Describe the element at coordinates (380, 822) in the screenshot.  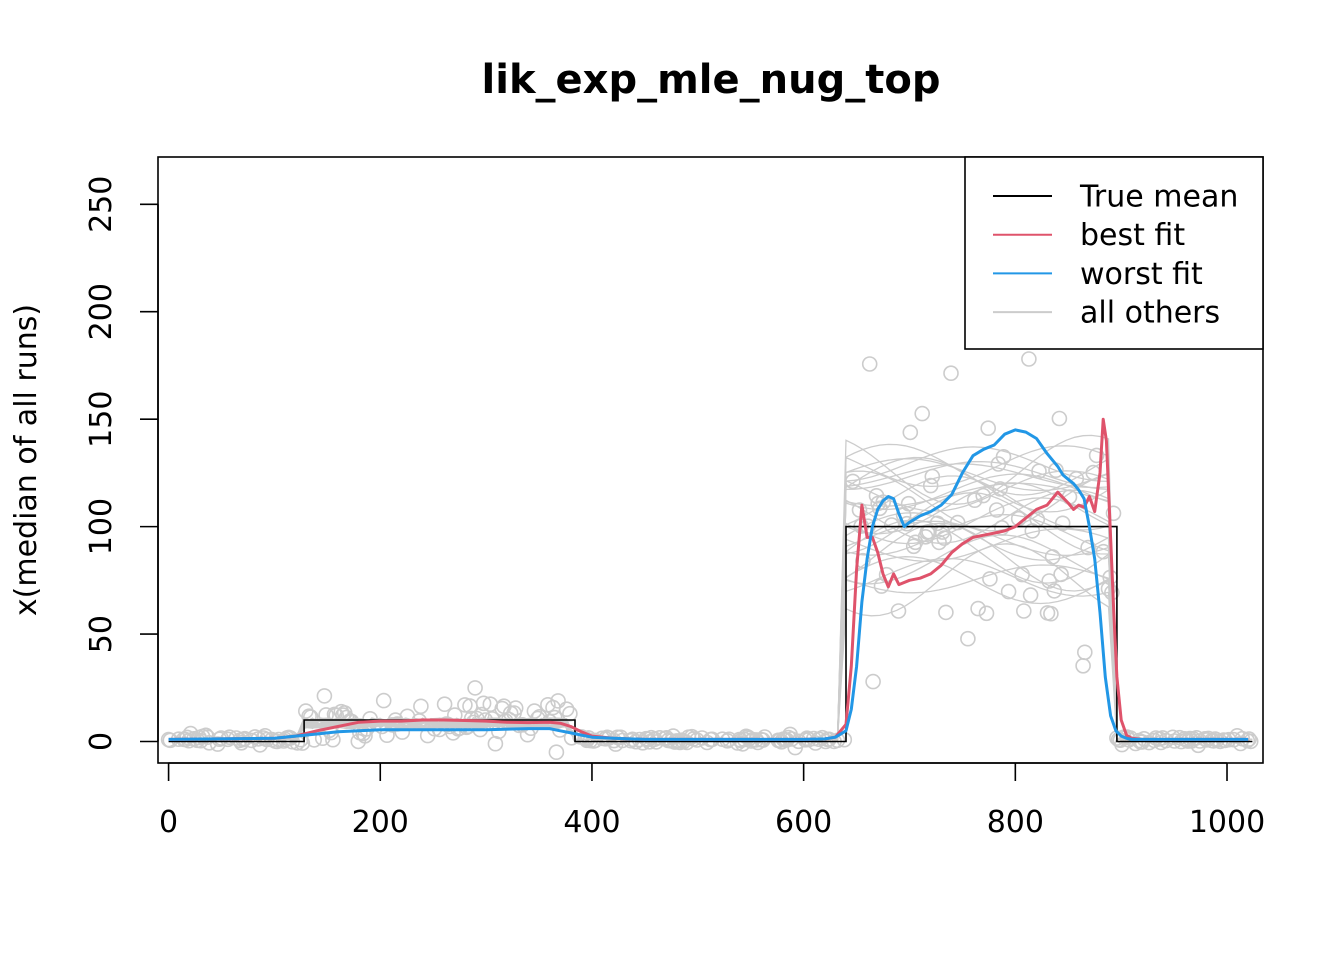
I see `x-tick-label: 200` at that location.